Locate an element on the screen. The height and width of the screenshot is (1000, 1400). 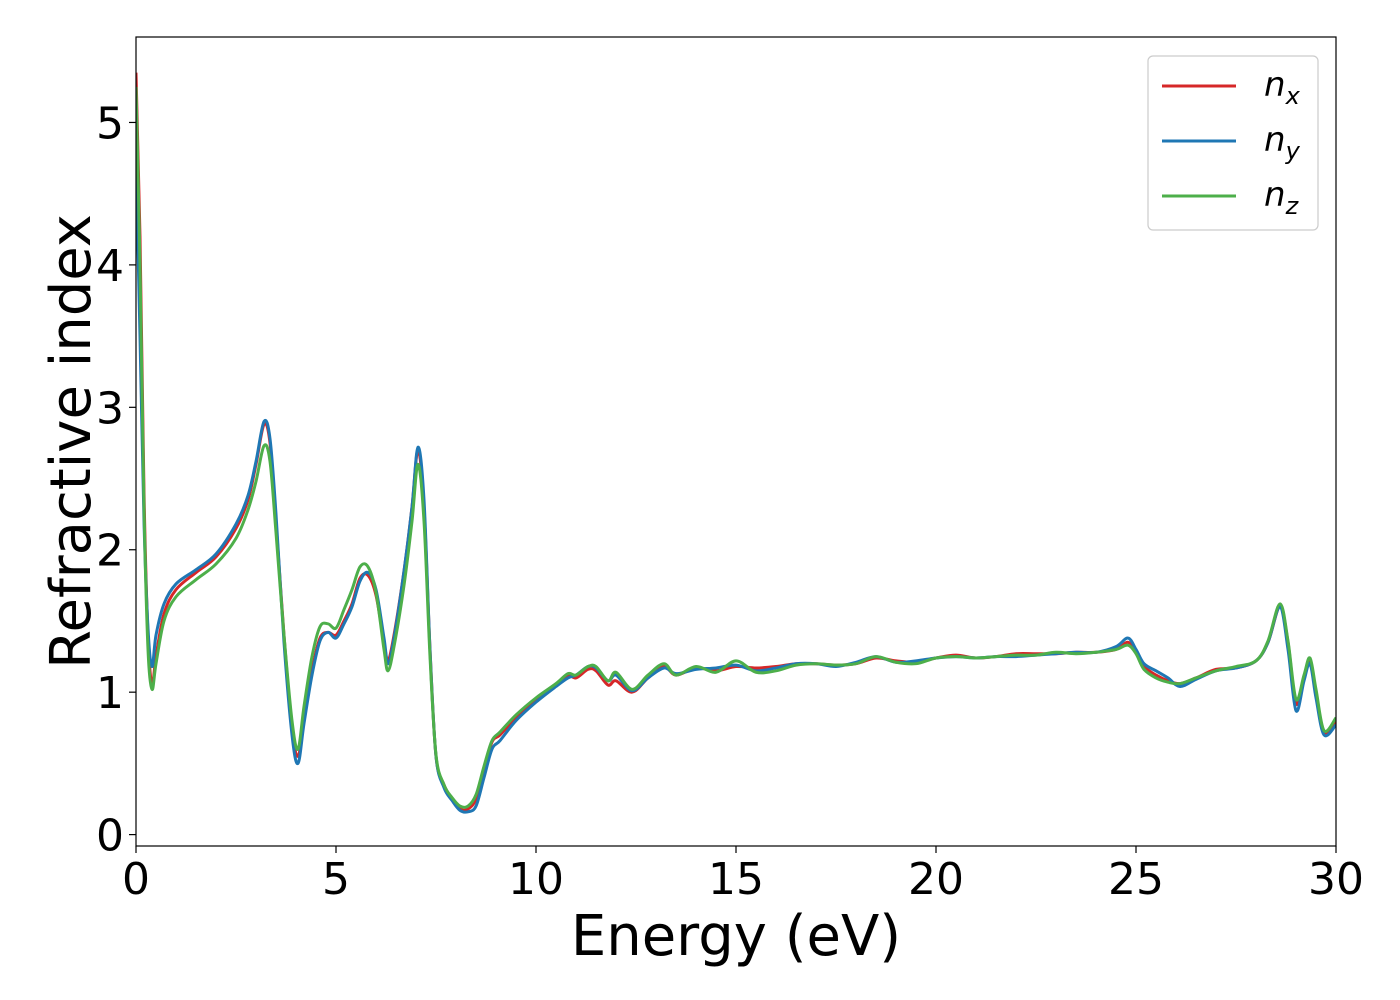
legend-label-z: nz is located at coordinates (1282, 197).